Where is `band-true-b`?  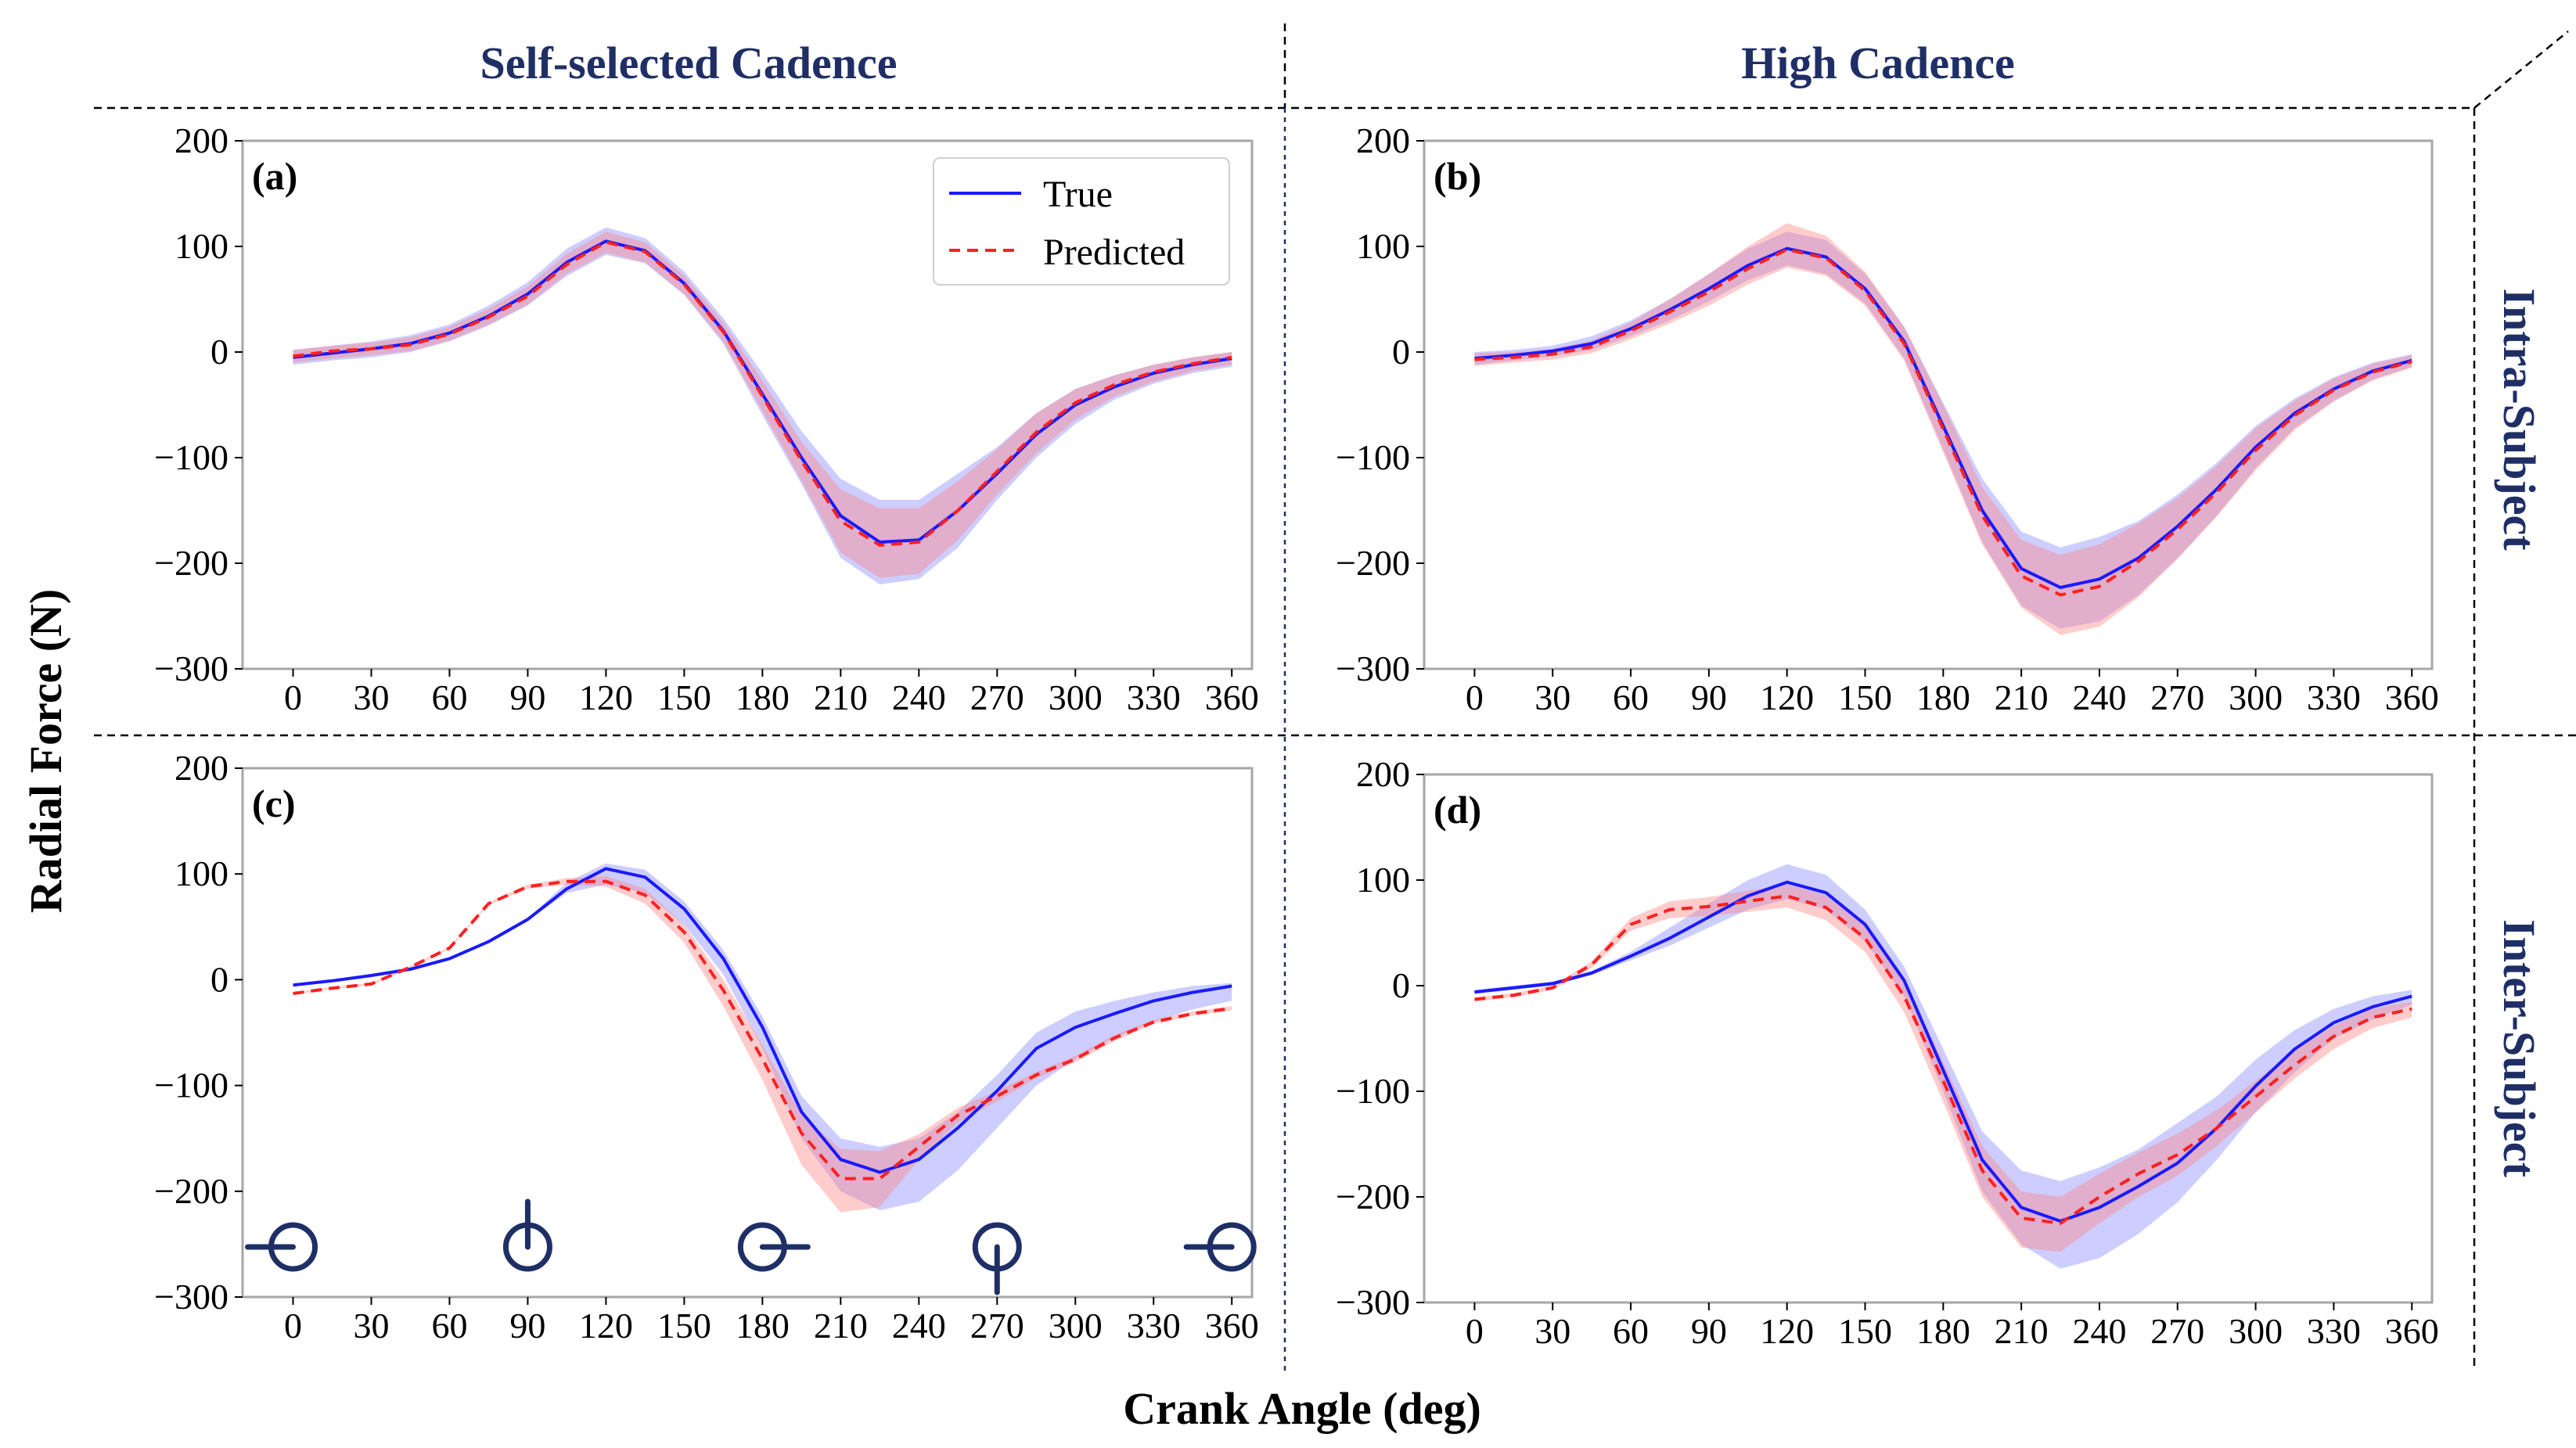 band-true-b is located at coordinates (1943, 431).